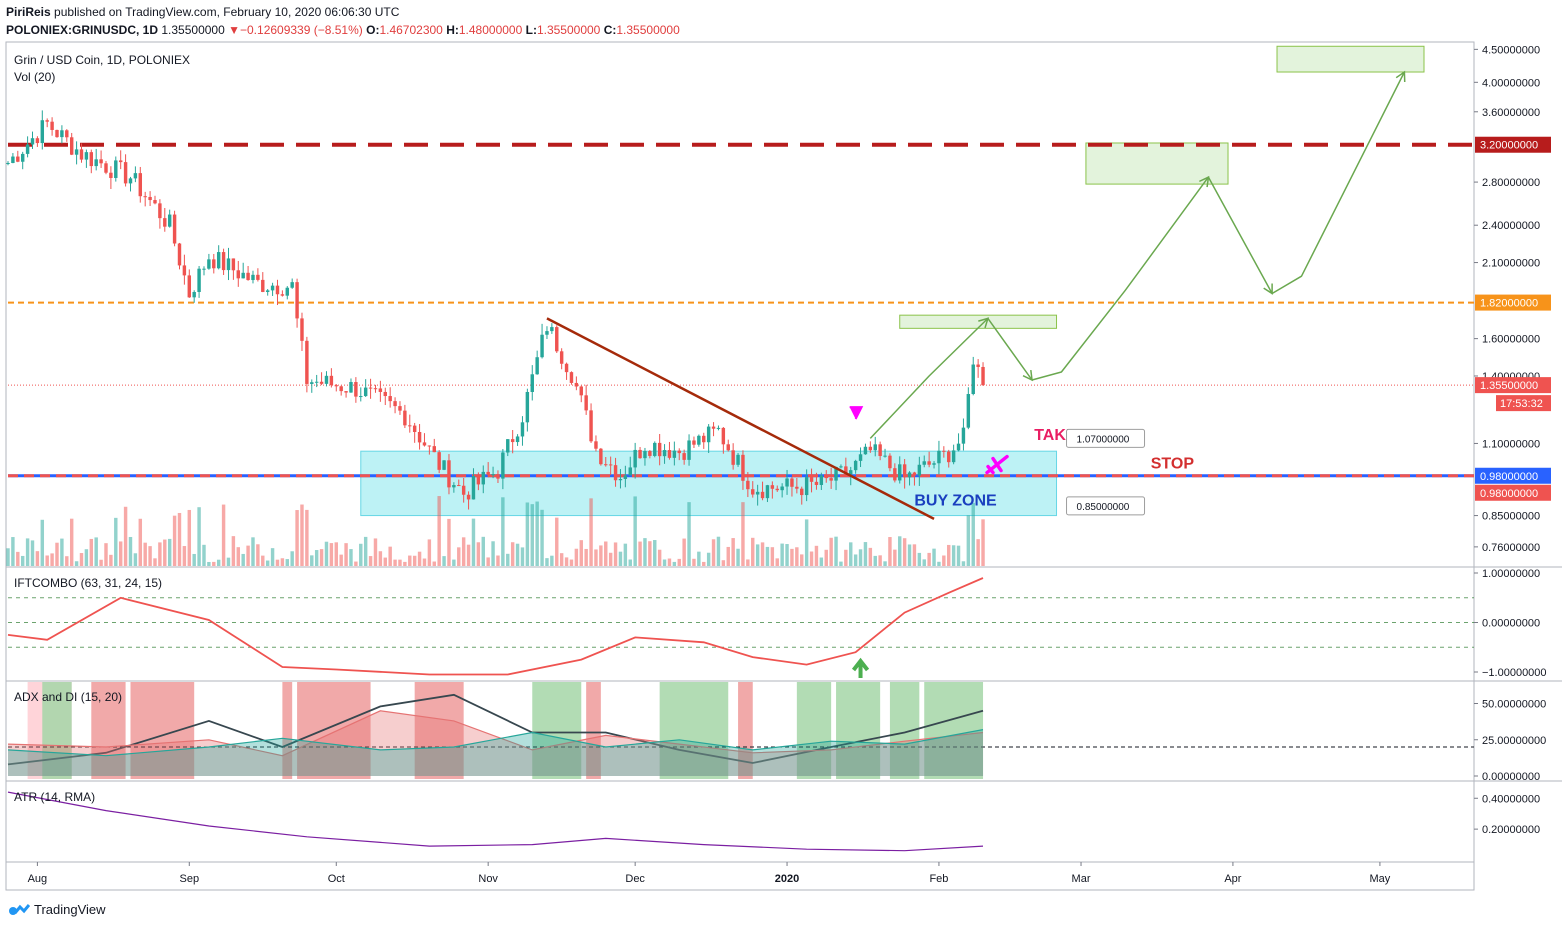 The image size is (1562, 928). What do you see at coordinates (1509, 146) in the screenshot?
I see `resistance-price-label: 3.20000000` at bounding box center [1509, 146].